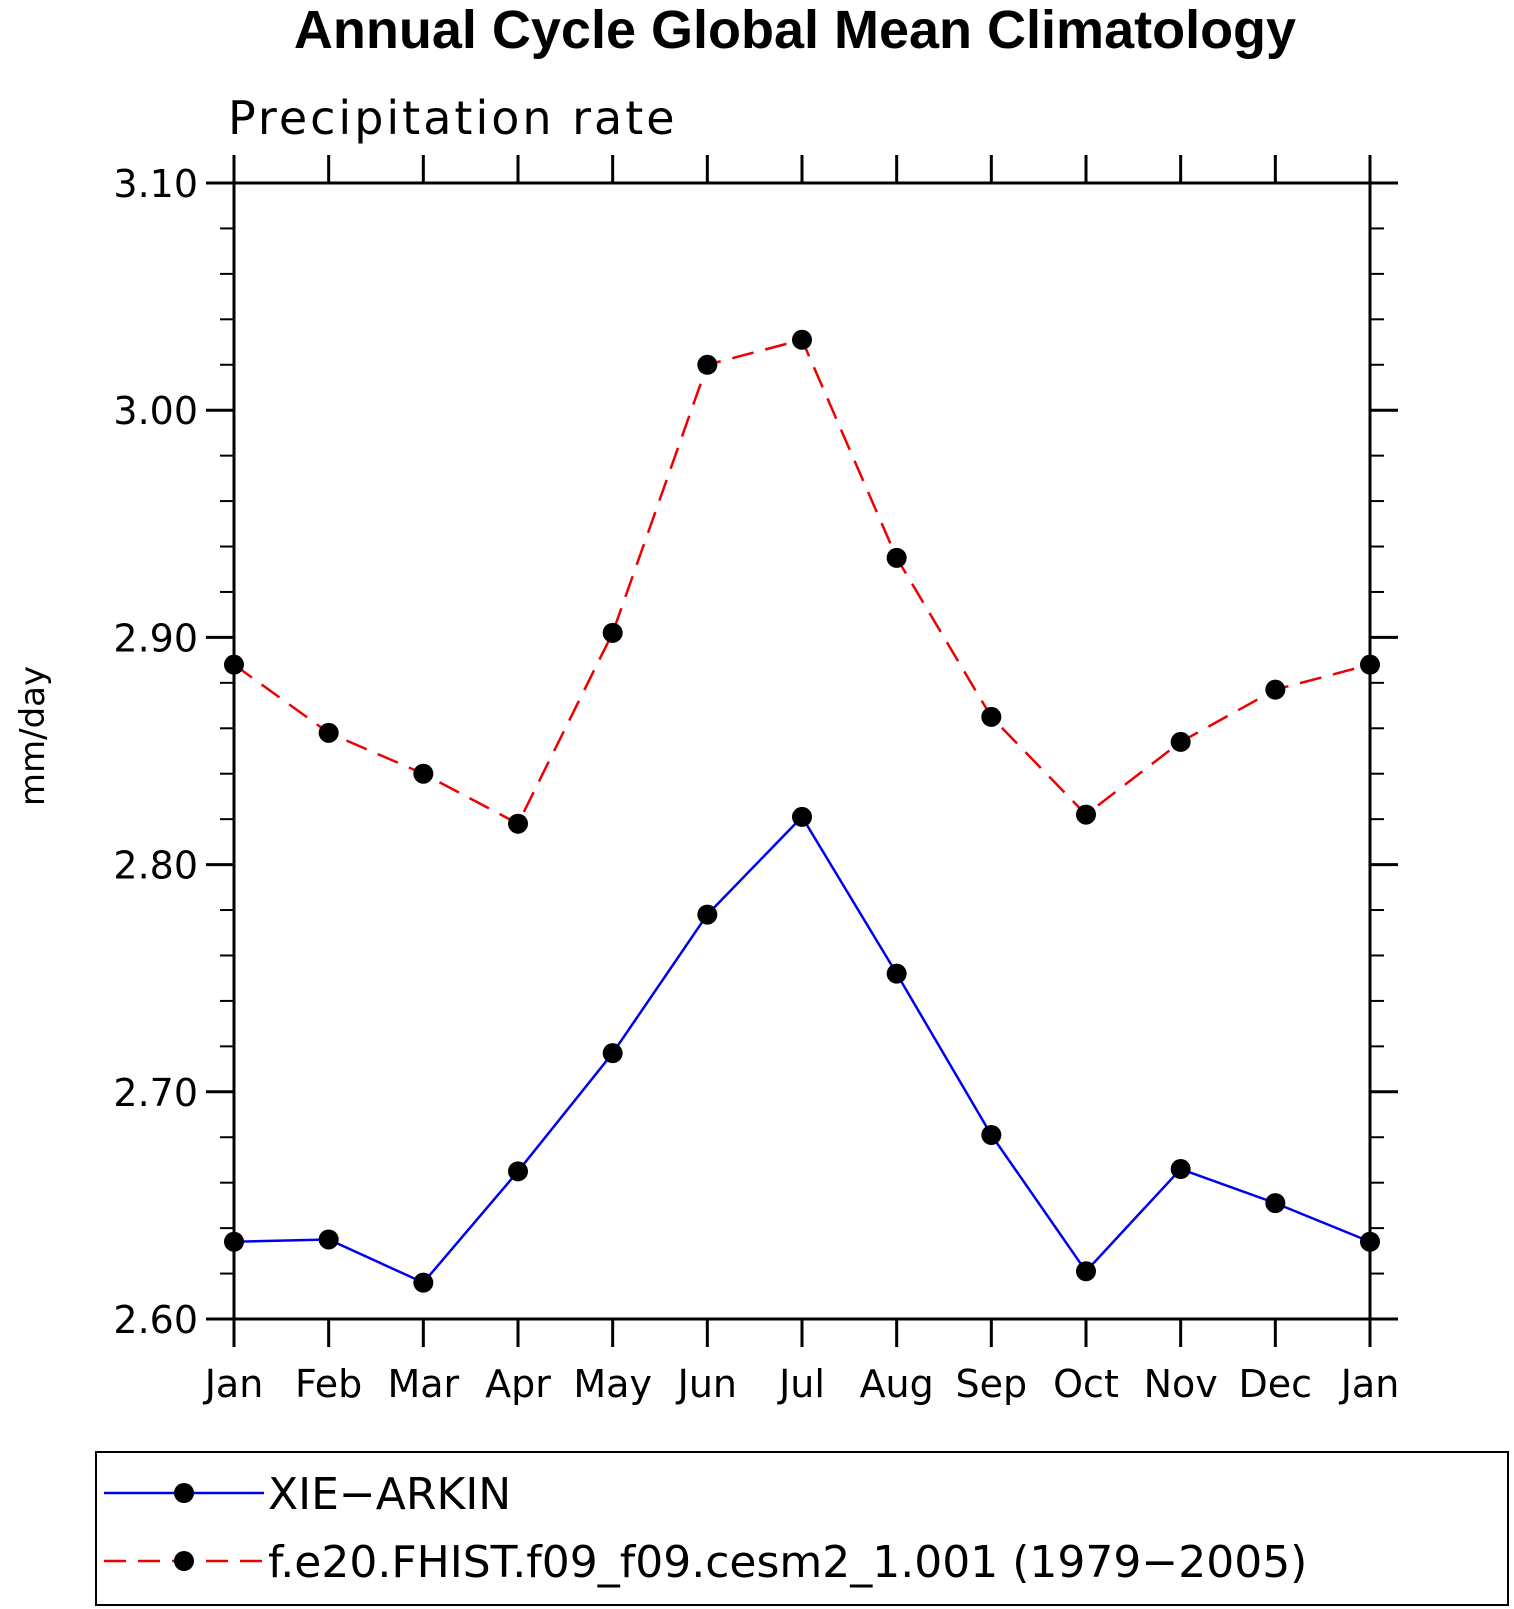 The width and height of the screenshot is (1514, 1609). What do you see at coordinates (897, 1384) in the screenshot?
I see `x-tick-label: Aug` at bounding box center [897, 1384].